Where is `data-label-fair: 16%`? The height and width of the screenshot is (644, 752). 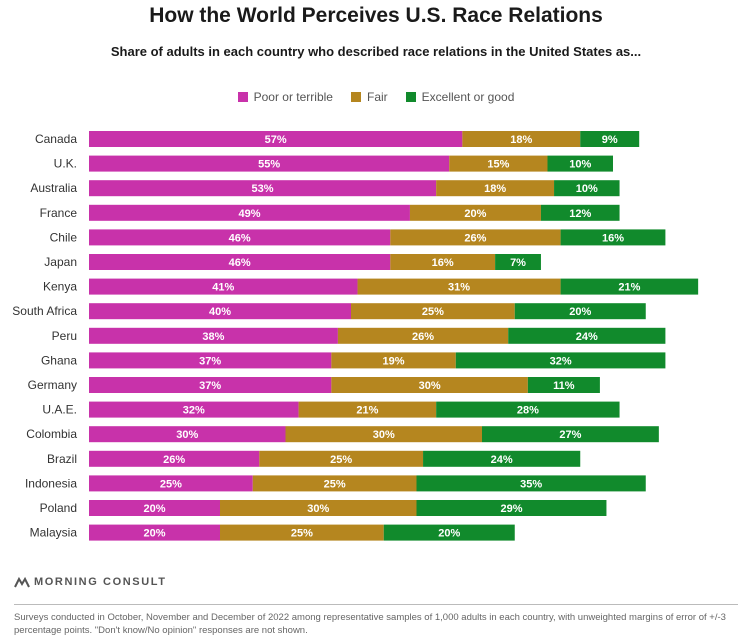 data-label-fair: 16% is located at coordinates (443, 263).